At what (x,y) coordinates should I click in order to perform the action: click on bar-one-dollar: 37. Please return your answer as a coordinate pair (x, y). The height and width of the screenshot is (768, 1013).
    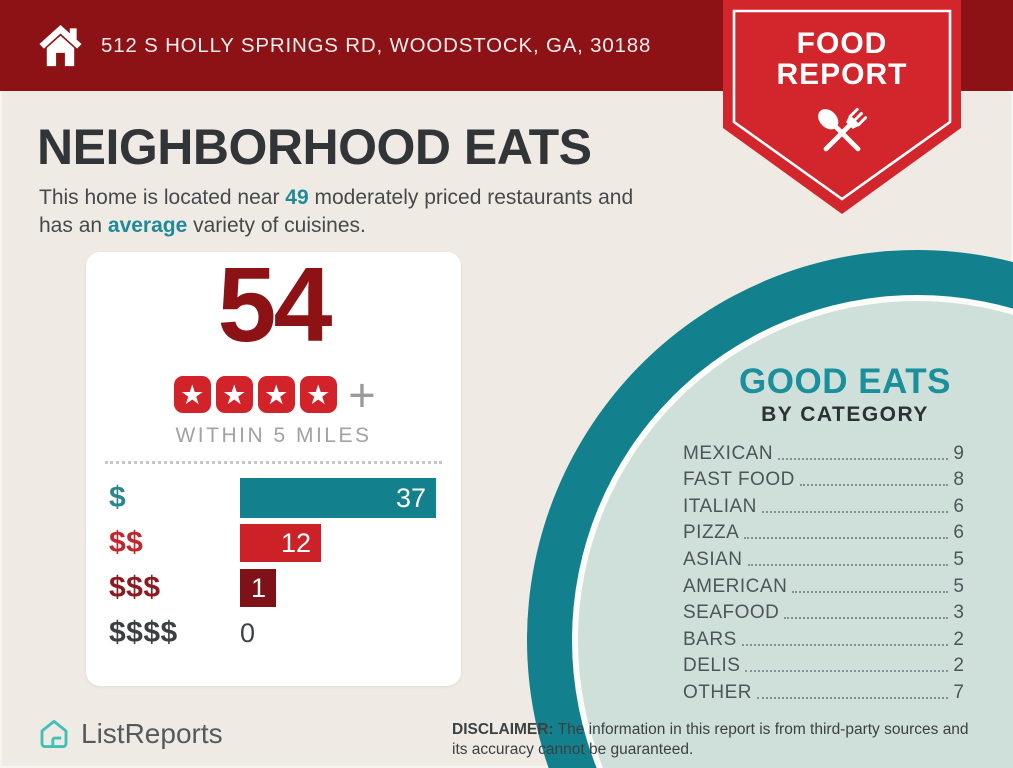
    Looking at the image, I should click on (338, 498).